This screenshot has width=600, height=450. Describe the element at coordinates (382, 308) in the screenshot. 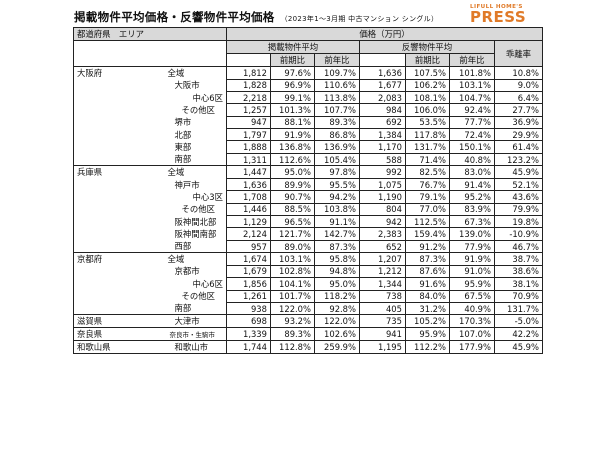

I see `response-price-cell: 405` at that location.